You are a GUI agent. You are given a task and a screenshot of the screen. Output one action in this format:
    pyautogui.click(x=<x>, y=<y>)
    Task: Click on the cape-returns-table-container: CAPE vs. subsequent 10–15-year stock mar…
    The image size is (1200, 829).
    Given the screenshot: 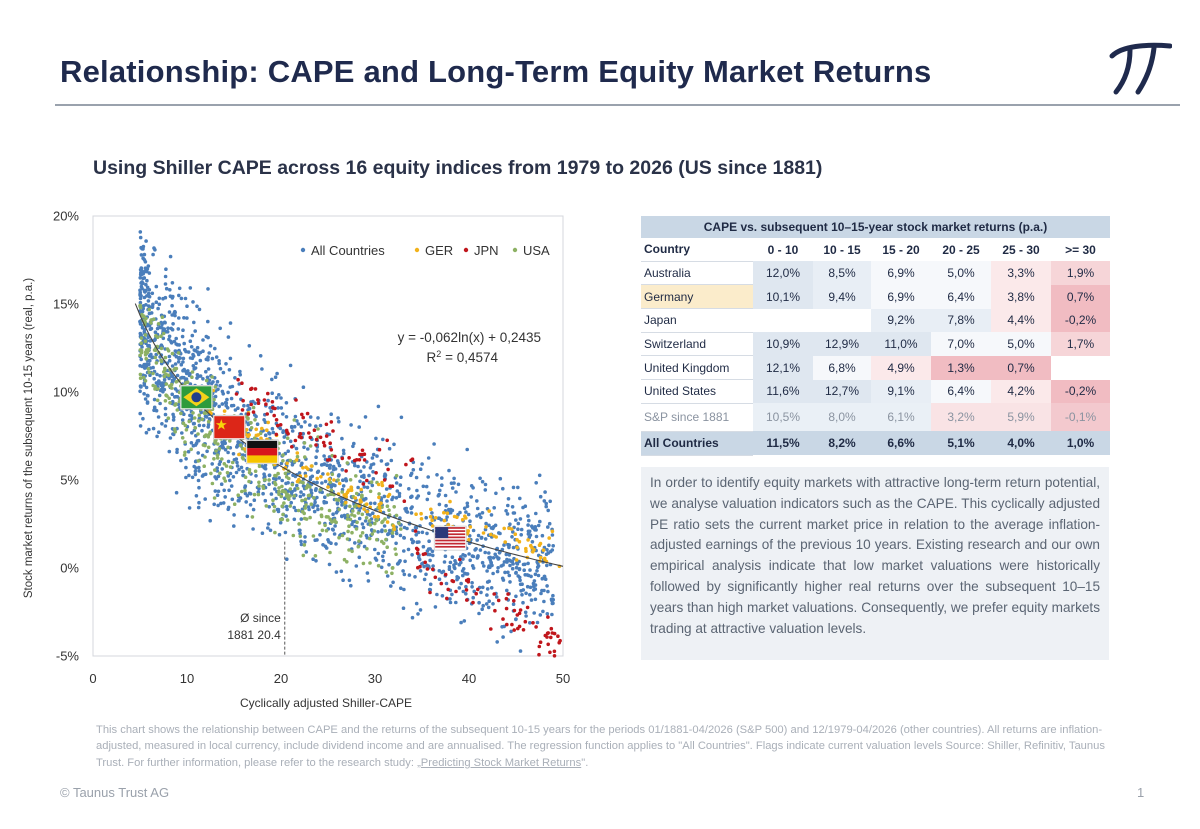 What is the action you would take?
    pyautogui.click(x=876, y=336)
    